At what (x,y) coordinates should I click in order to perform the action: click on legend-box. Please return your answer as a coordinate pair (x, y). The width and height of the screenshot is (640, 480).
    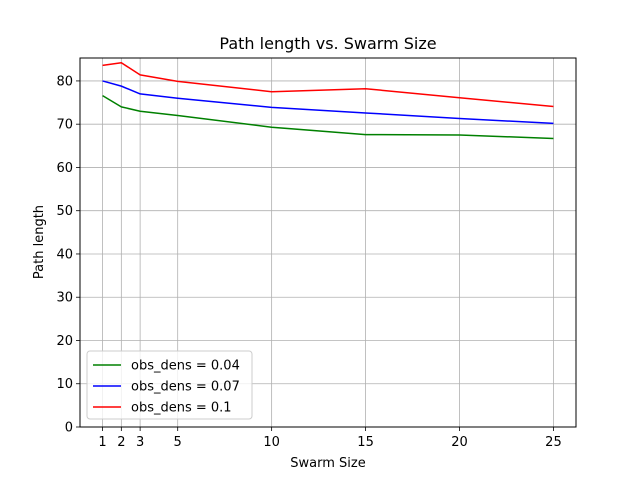
    Looking at the image, I should click on (169, 385).